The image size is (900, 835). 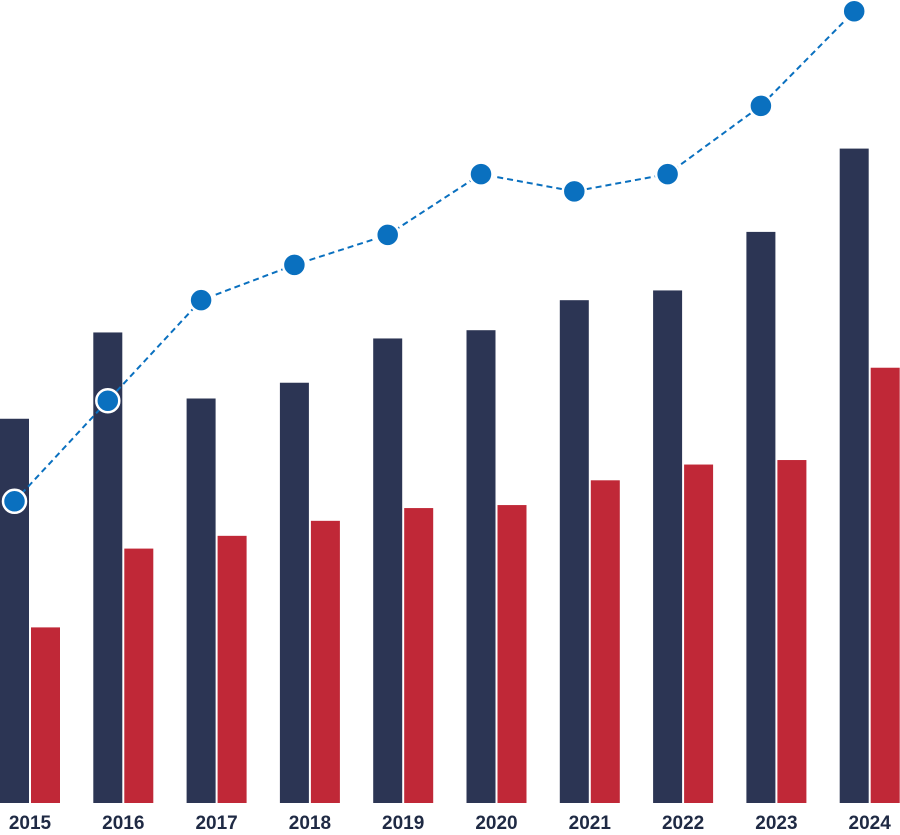 I want to click on line-point-2018, so click(x=294, y=265).